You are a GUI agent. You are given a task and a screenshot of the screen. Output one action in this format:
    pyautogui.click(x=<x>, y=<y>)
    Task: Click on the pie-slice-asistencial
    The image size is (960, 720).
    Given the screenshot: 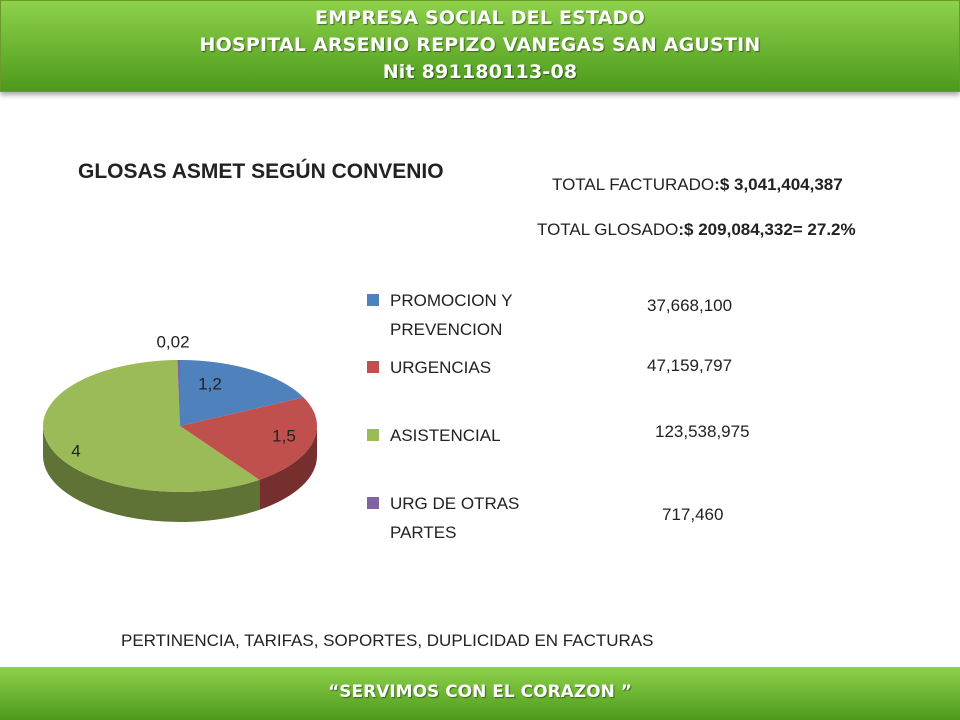 What is the action you would take?
    pyautogui.click(x=151, y=426)
    